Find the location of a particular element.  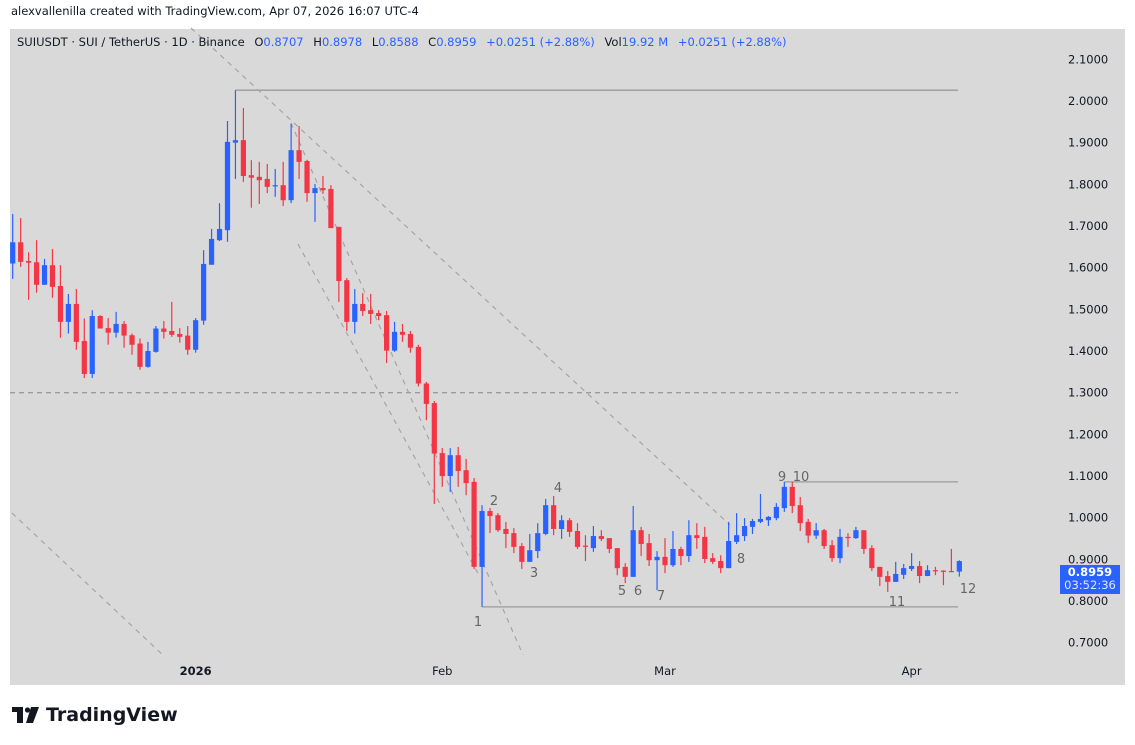

time-tick-label: Apr is located at coordinates (912, 671).